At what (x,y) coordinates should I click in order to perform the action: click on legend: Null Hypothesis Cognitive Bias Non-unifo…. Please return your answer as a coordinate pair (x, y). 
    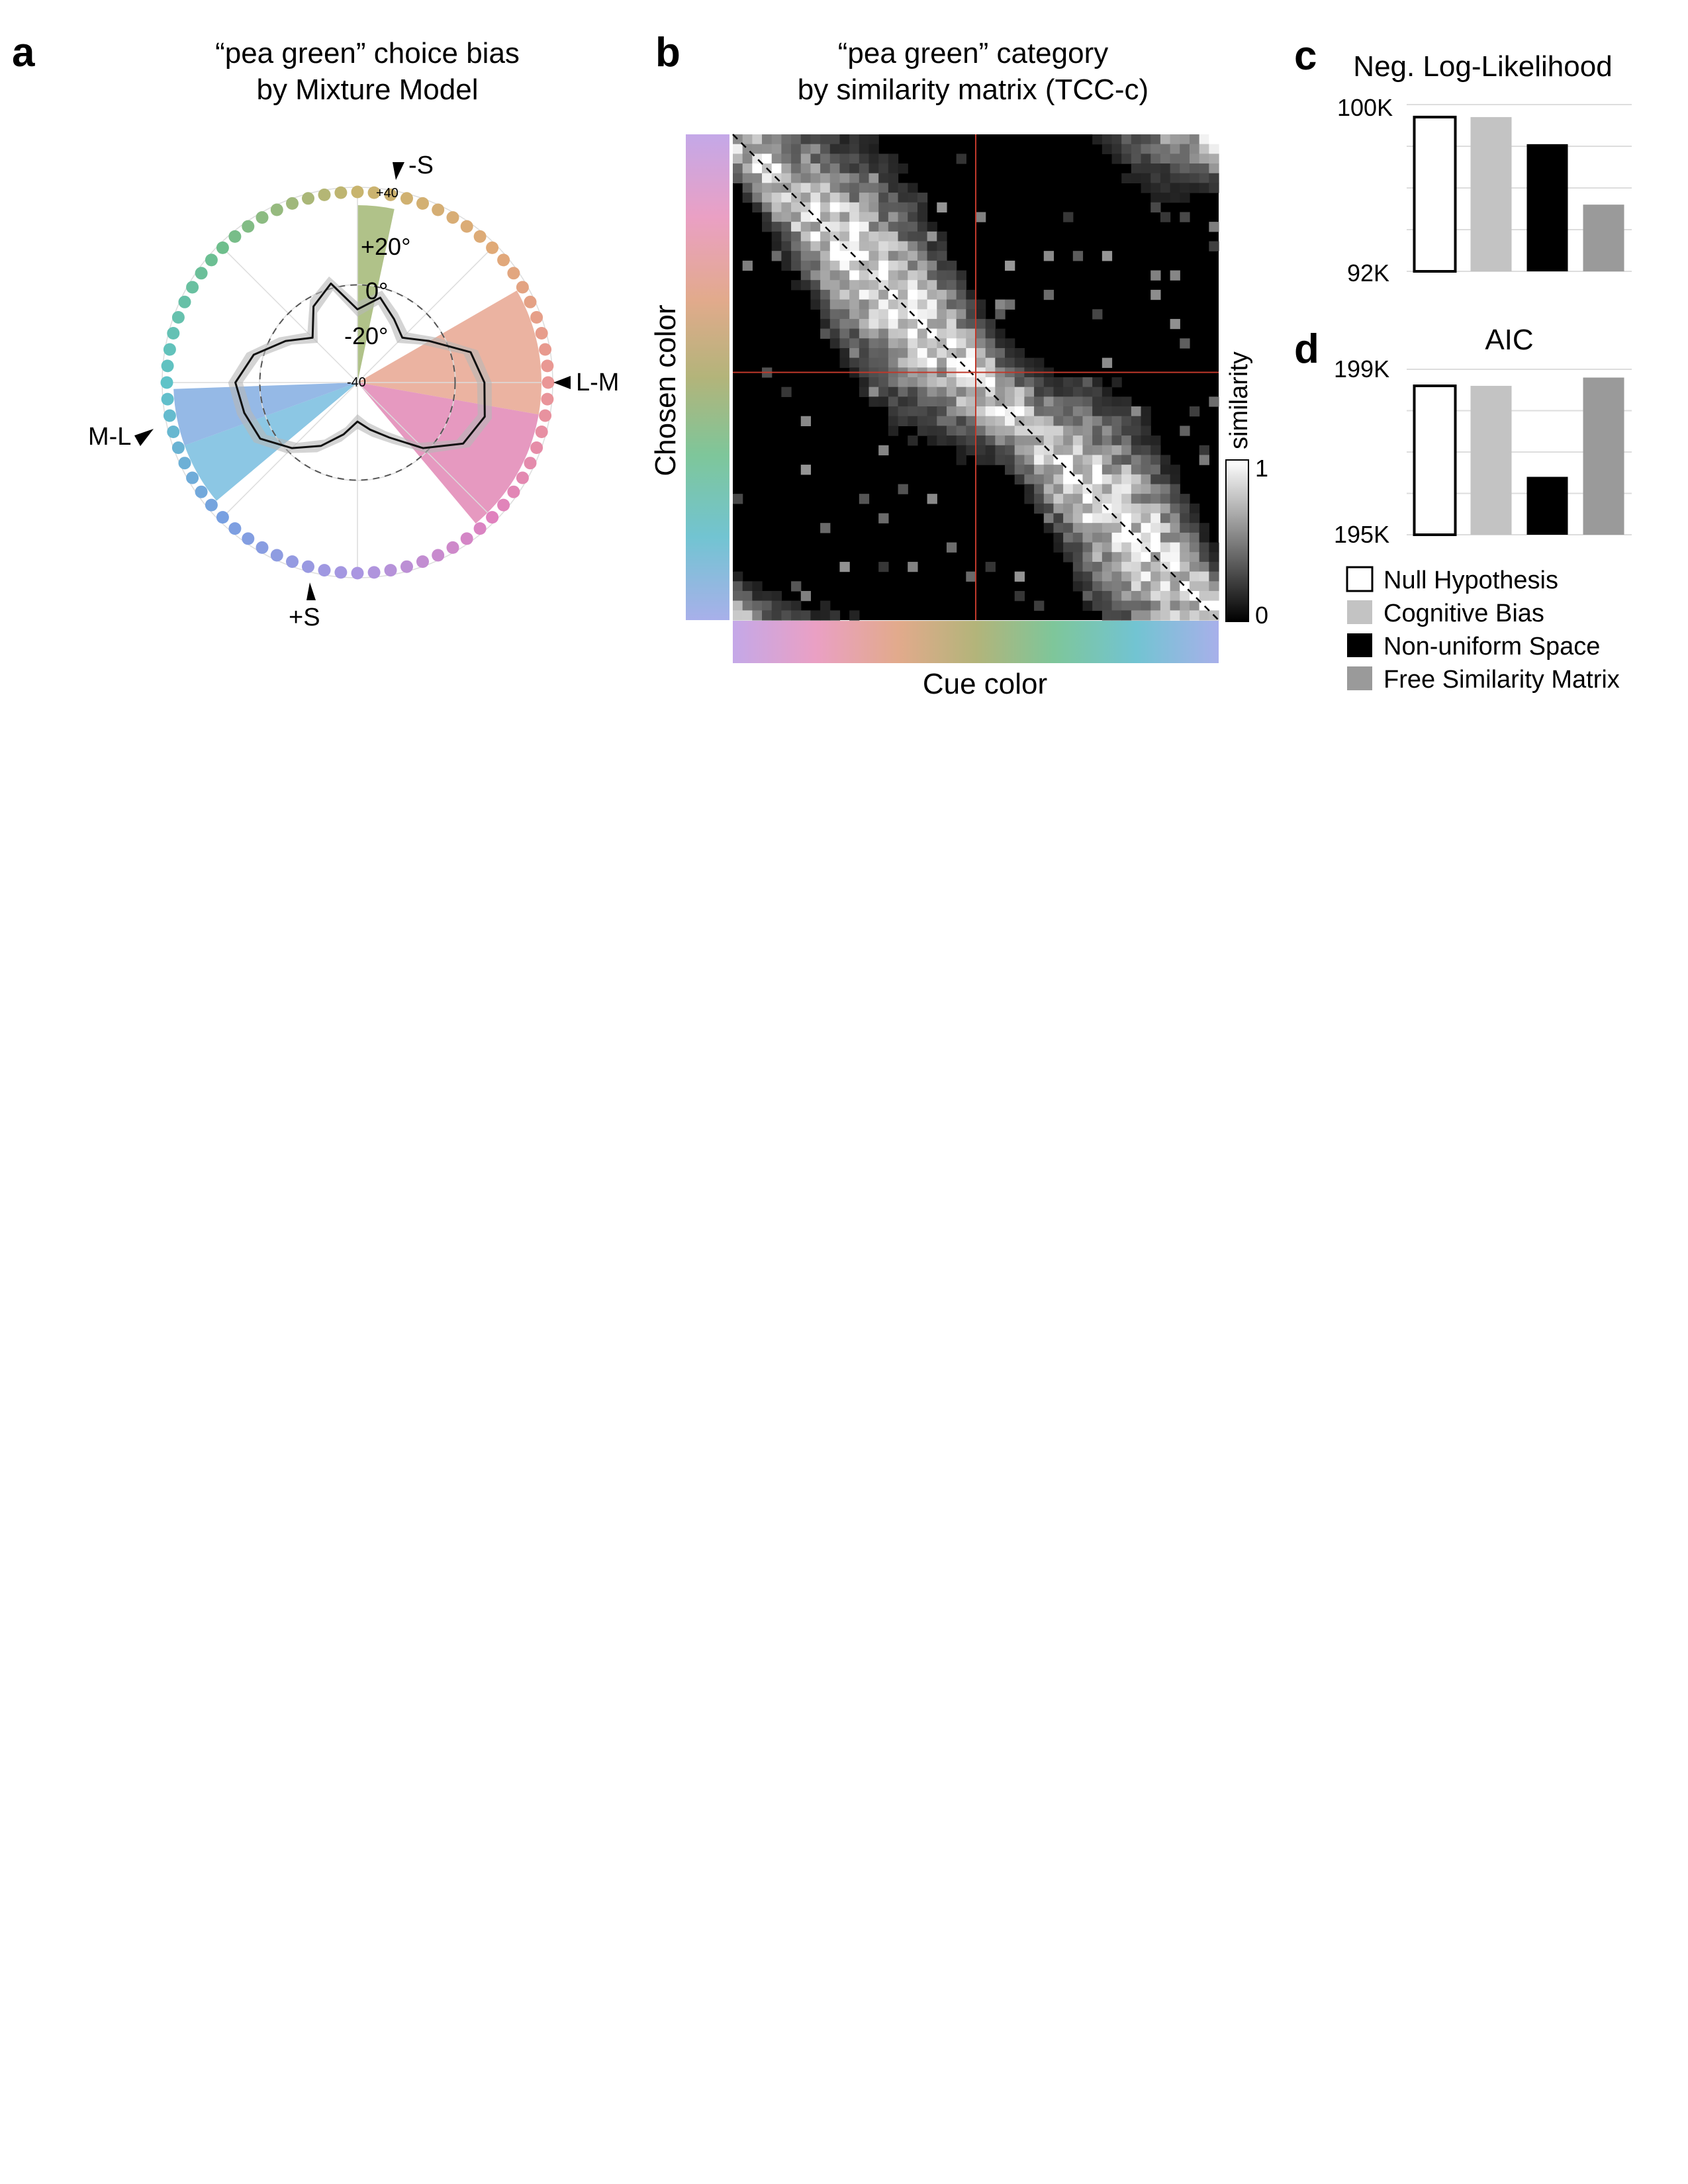
    Looking at the image, I should click on (1483, 630).